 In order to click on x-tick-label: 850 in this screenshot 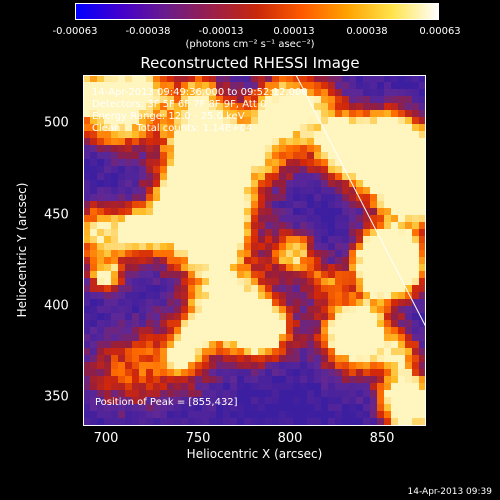, I will do `click(382, 438)`.